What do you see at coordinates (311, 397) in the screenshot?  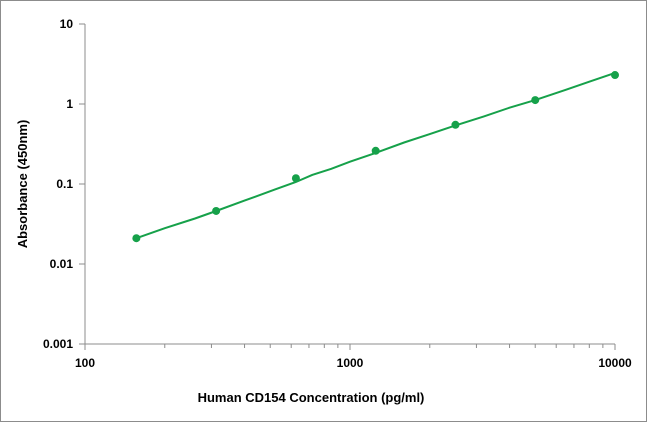 I see `x-axis-title: Human CD154 Concentration (pg/ml)` at bounding box center [311, 397].